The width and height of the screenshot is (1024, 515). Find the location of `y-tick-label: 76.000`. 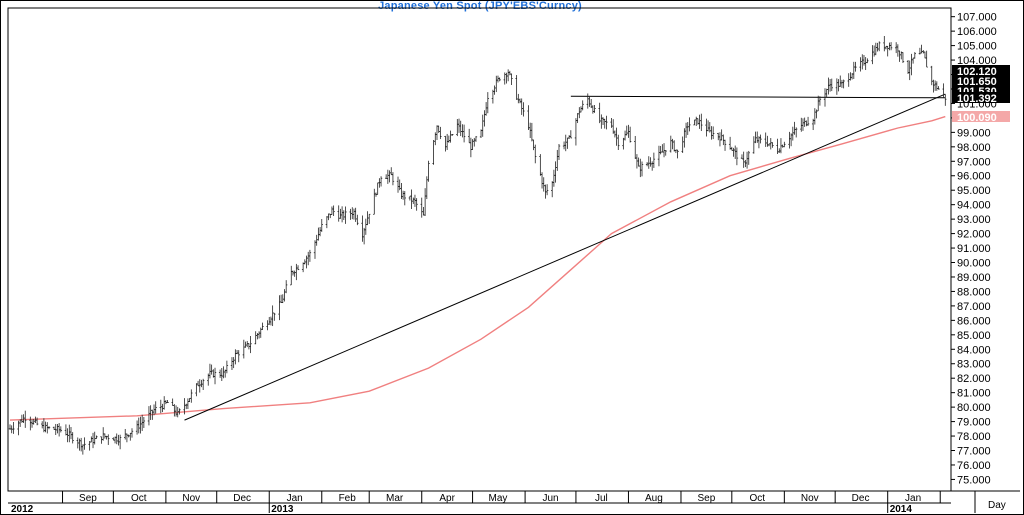

y-tick-label: 76.000 is located at coordinates (974, 466).